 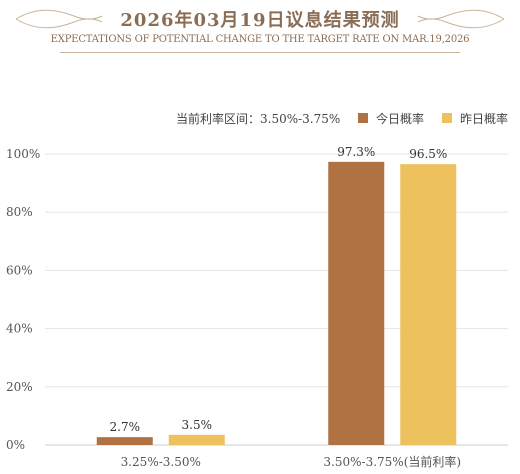 I want to click on current-rate-label: 当前利率区间：3.50%-3.75%, so click(x=258, y=119).